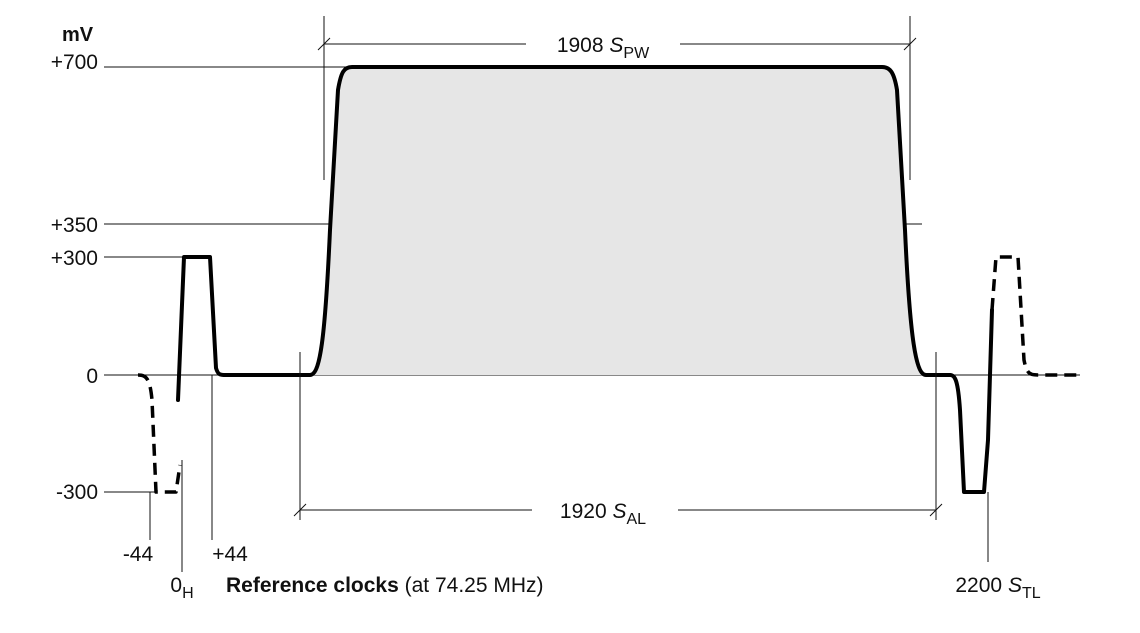 The width and height of the screenshot is (1140, 633). I want to click on y-tick-plus300: +300, so click(74, 258).